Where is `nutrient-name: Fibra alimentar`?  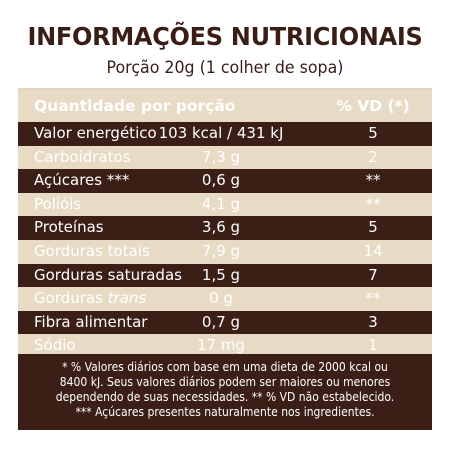
nutrient-name: Fibra alimentar is located at coordinates (91, 321).